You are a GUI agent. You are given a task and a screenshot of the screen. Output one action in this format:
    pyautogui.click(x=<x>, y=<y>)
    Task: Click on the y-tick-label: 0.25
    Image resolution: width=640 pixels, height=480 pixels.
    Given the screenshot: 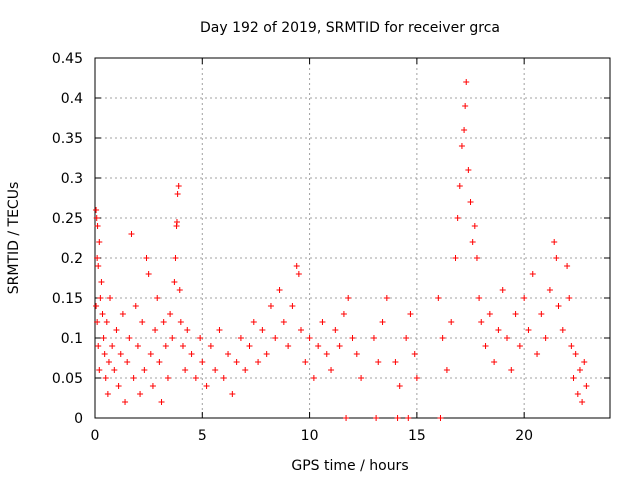 What is the action you would take?
    pyautogui.click(x=67, y=219)
    